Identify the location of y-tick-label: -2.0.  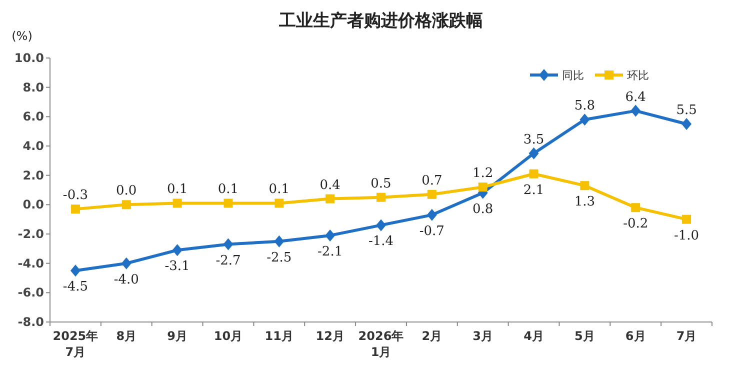
(31, 234).